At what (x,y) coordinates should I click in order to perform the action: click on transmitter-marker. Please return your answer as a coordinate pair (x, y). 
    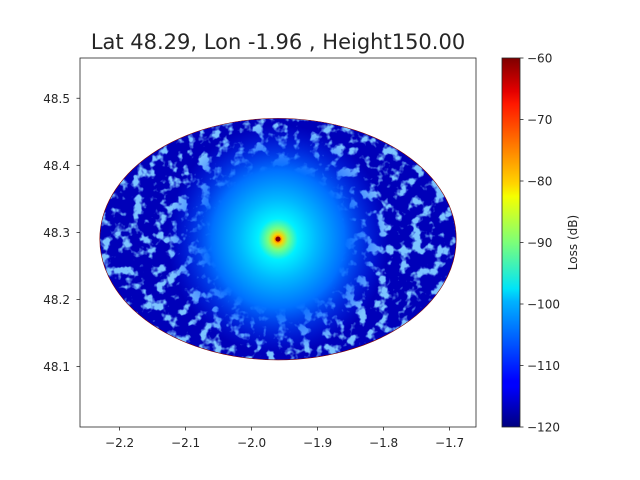
    Looking at the image, I should click on (278, 239).